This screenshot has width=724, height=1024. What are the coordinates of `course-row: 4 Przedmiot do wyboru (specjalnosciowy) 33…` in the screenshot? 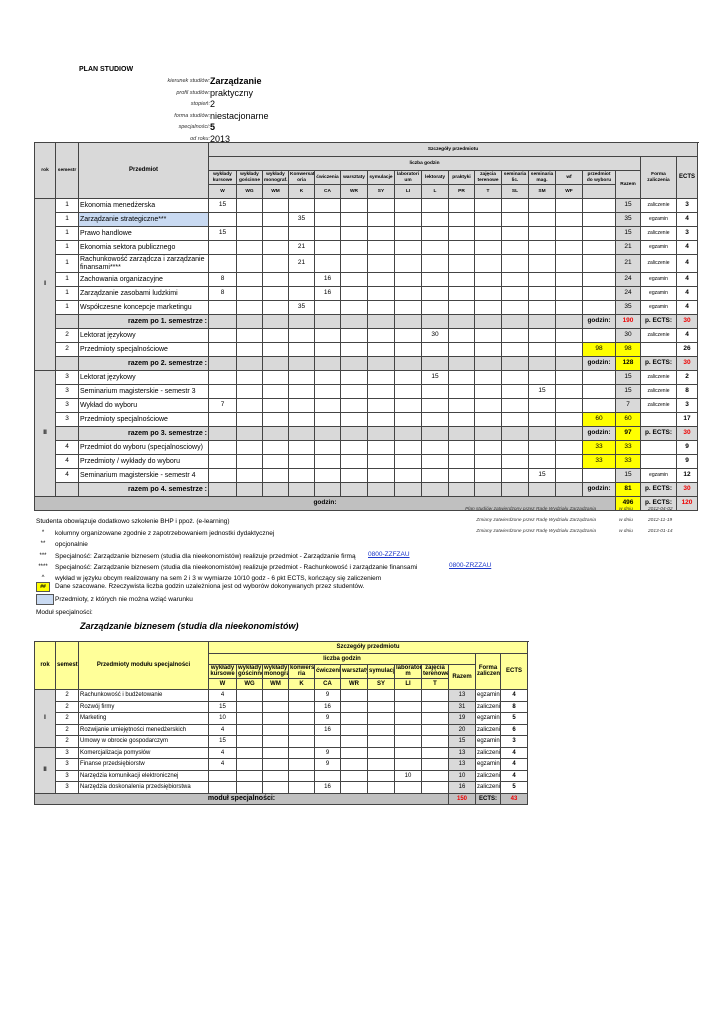 It's located at (366, 447).